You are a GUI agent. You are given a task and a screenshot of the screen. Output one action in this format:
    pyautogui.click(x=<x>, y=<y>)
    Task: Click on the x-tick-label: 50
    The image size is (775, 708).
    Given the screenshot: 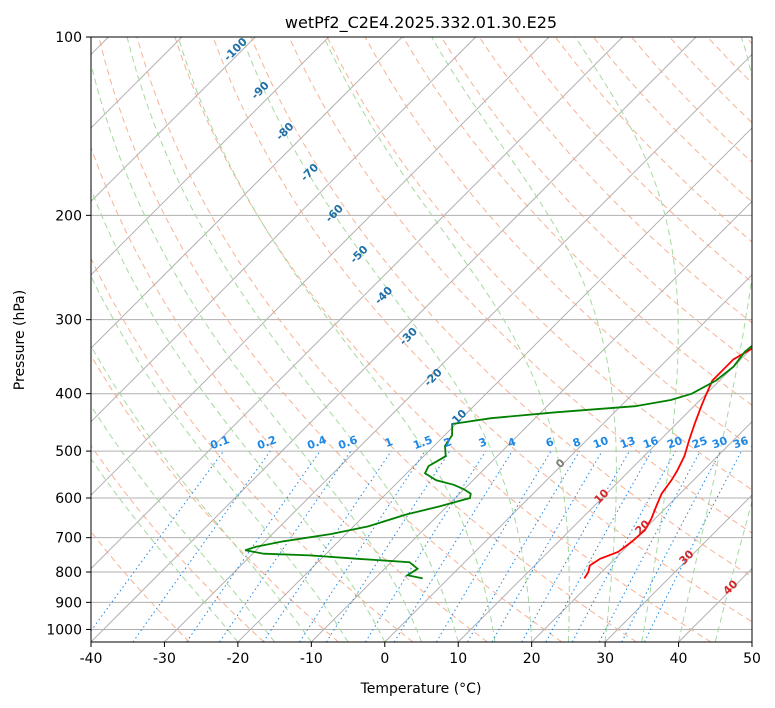 What is the action you would take?
    pyautogui.click(x=752, y=659)
    